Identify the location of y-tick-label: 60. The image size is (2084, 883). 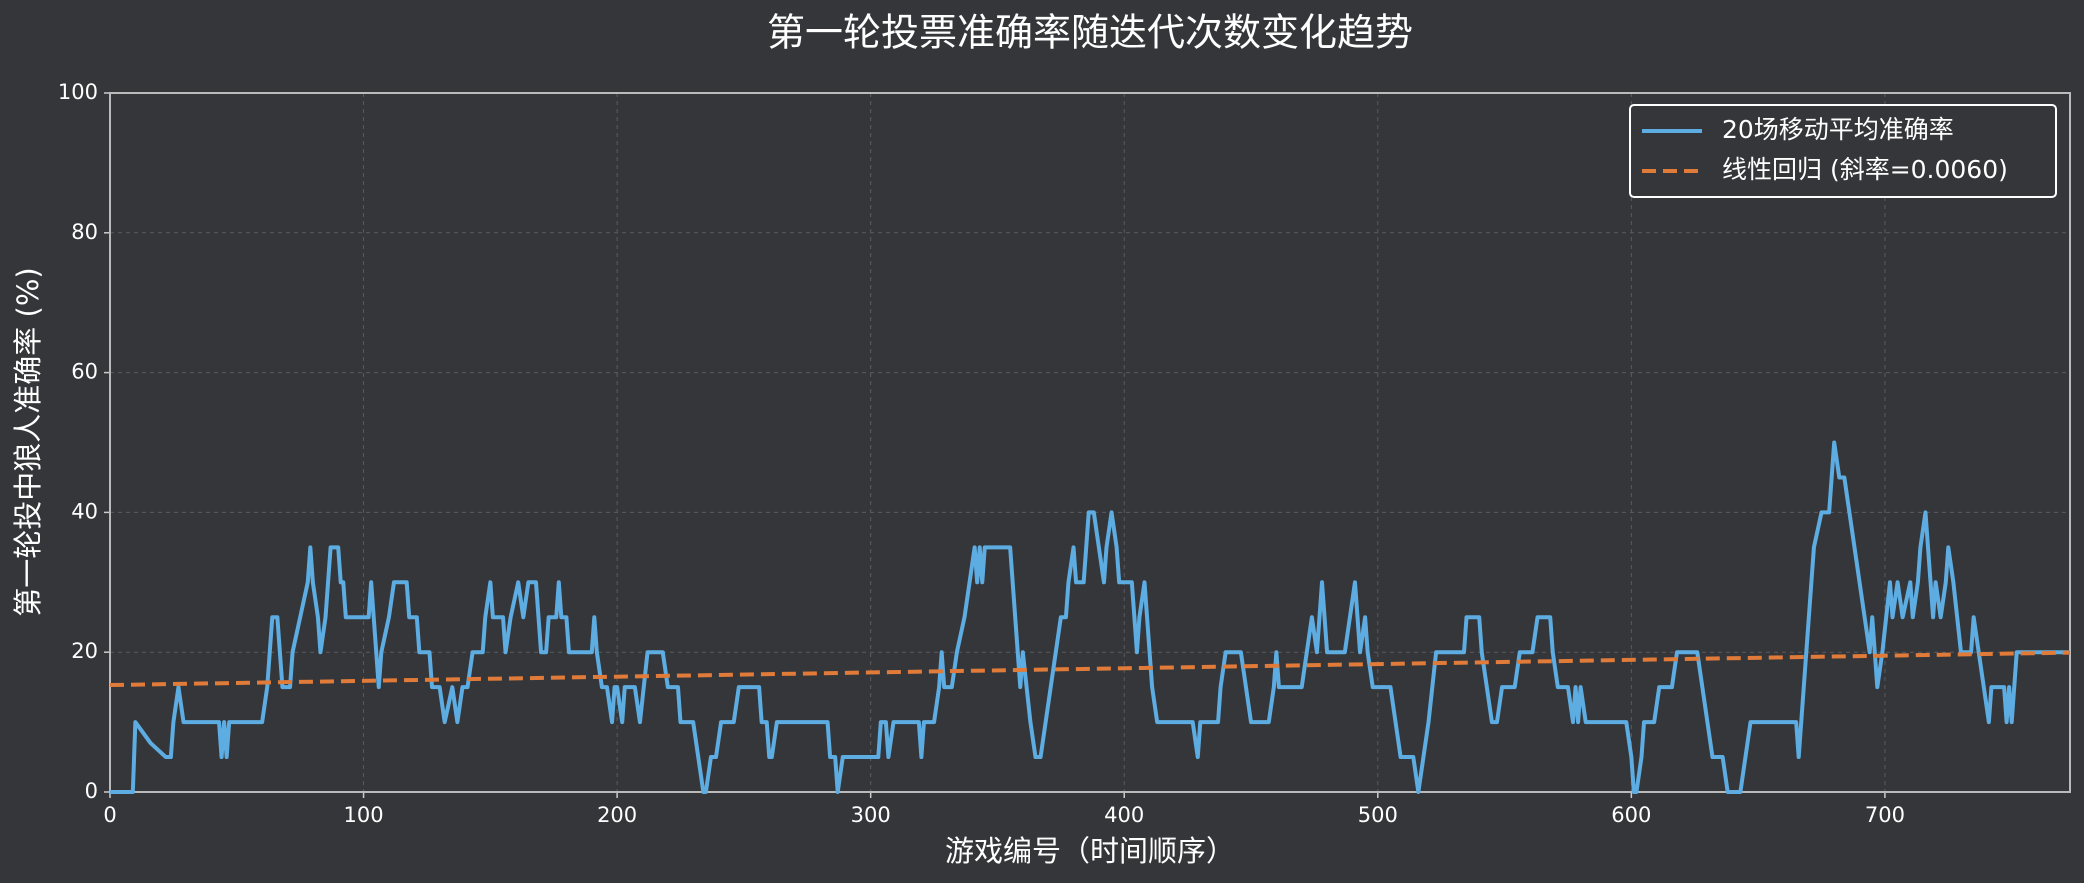
(84, 372).